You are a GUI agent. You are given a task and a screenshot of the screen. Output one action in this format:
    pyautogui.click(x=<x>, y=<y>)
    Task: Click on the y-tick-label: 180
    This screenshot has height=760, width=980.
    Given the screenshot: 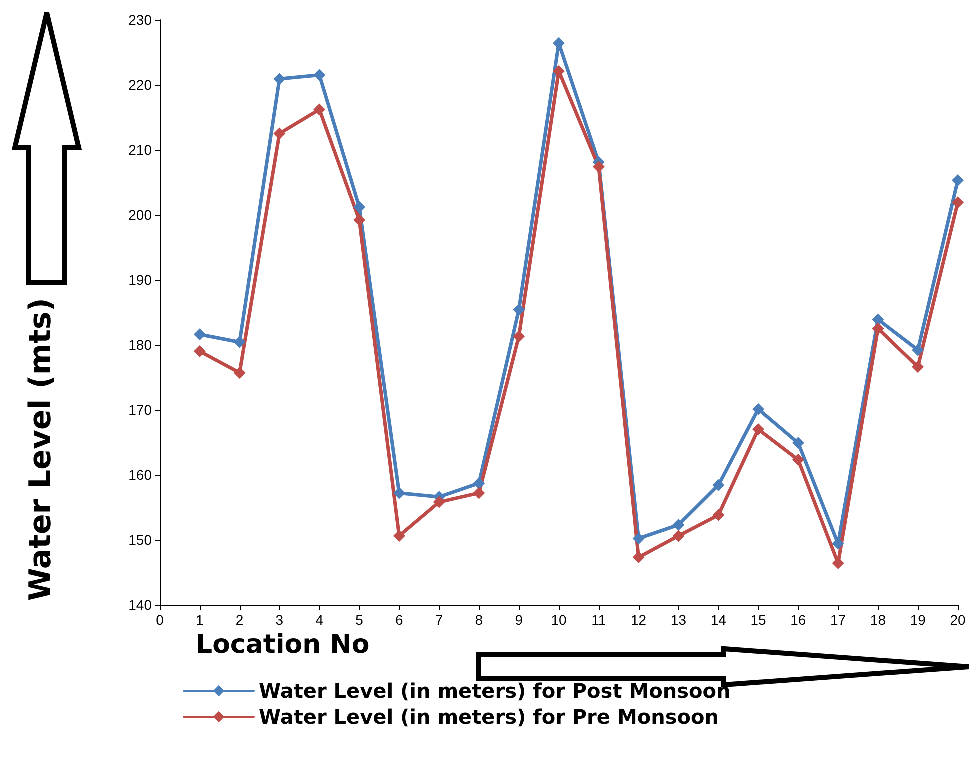 What is the action you would take?
    pyautogui.click(x=140, y=345)
    